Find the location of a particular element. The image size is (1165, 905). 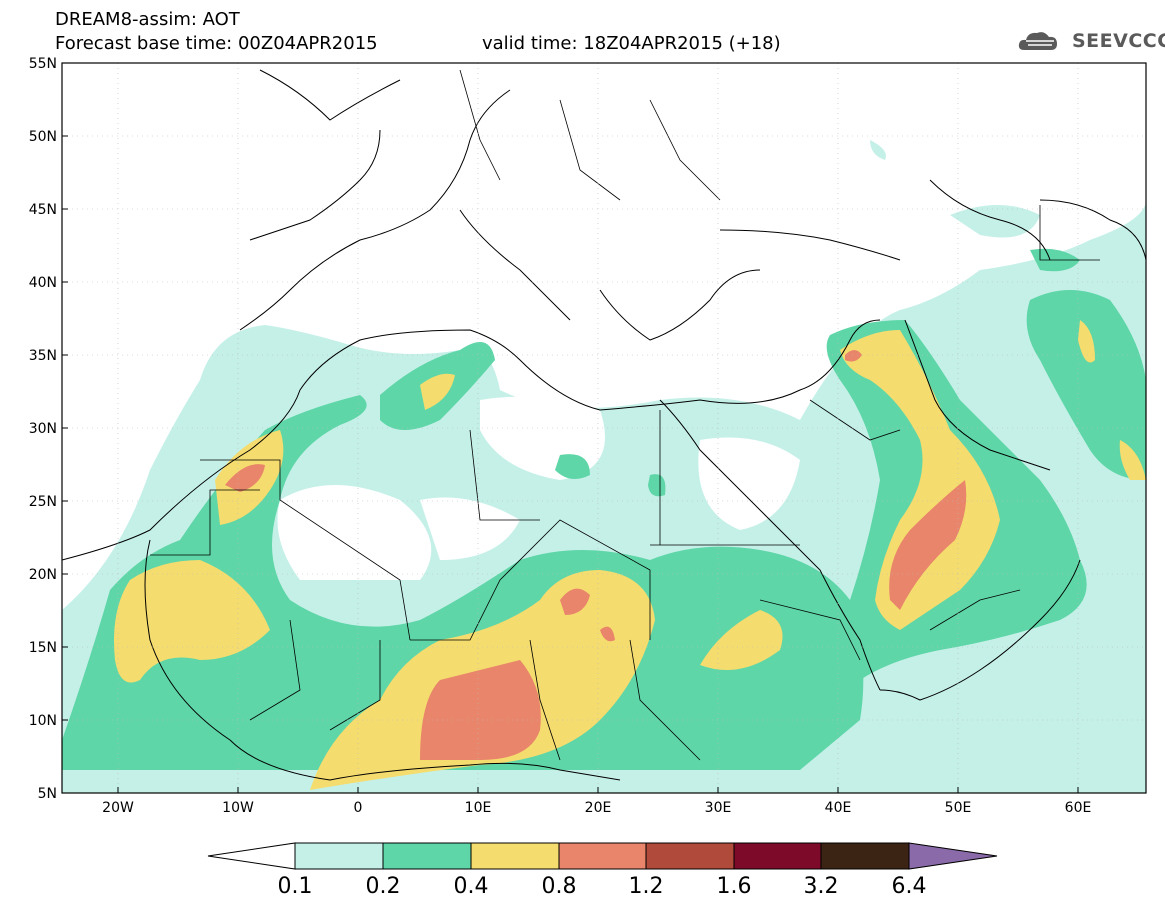

aot-band-0.4-sudan is located at coordinates (741, 640).